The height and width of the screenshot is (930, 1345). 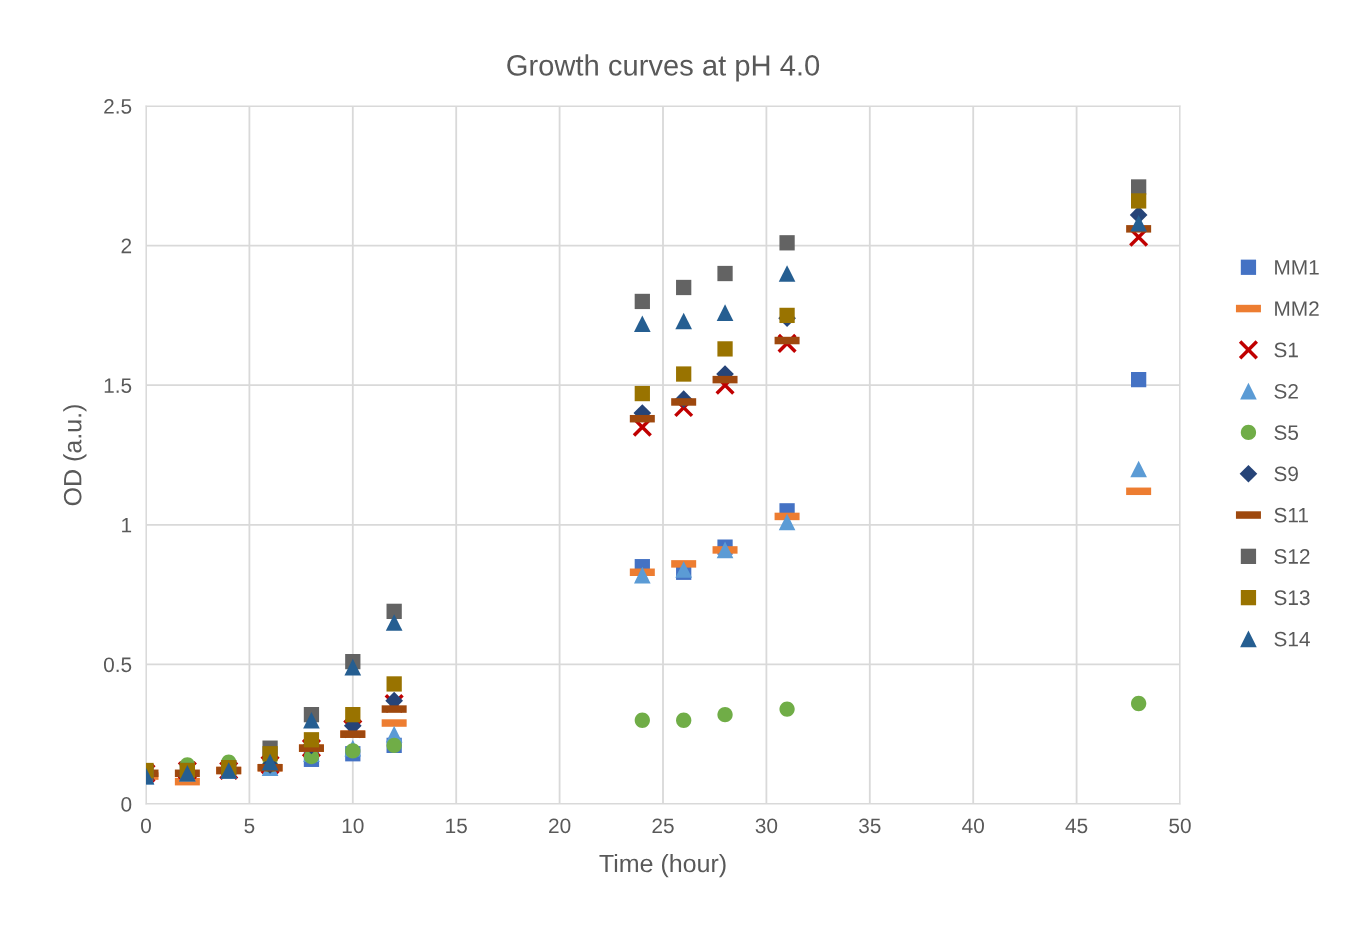 I want to click on legend-label: S2, so click(x=1286, y=391).